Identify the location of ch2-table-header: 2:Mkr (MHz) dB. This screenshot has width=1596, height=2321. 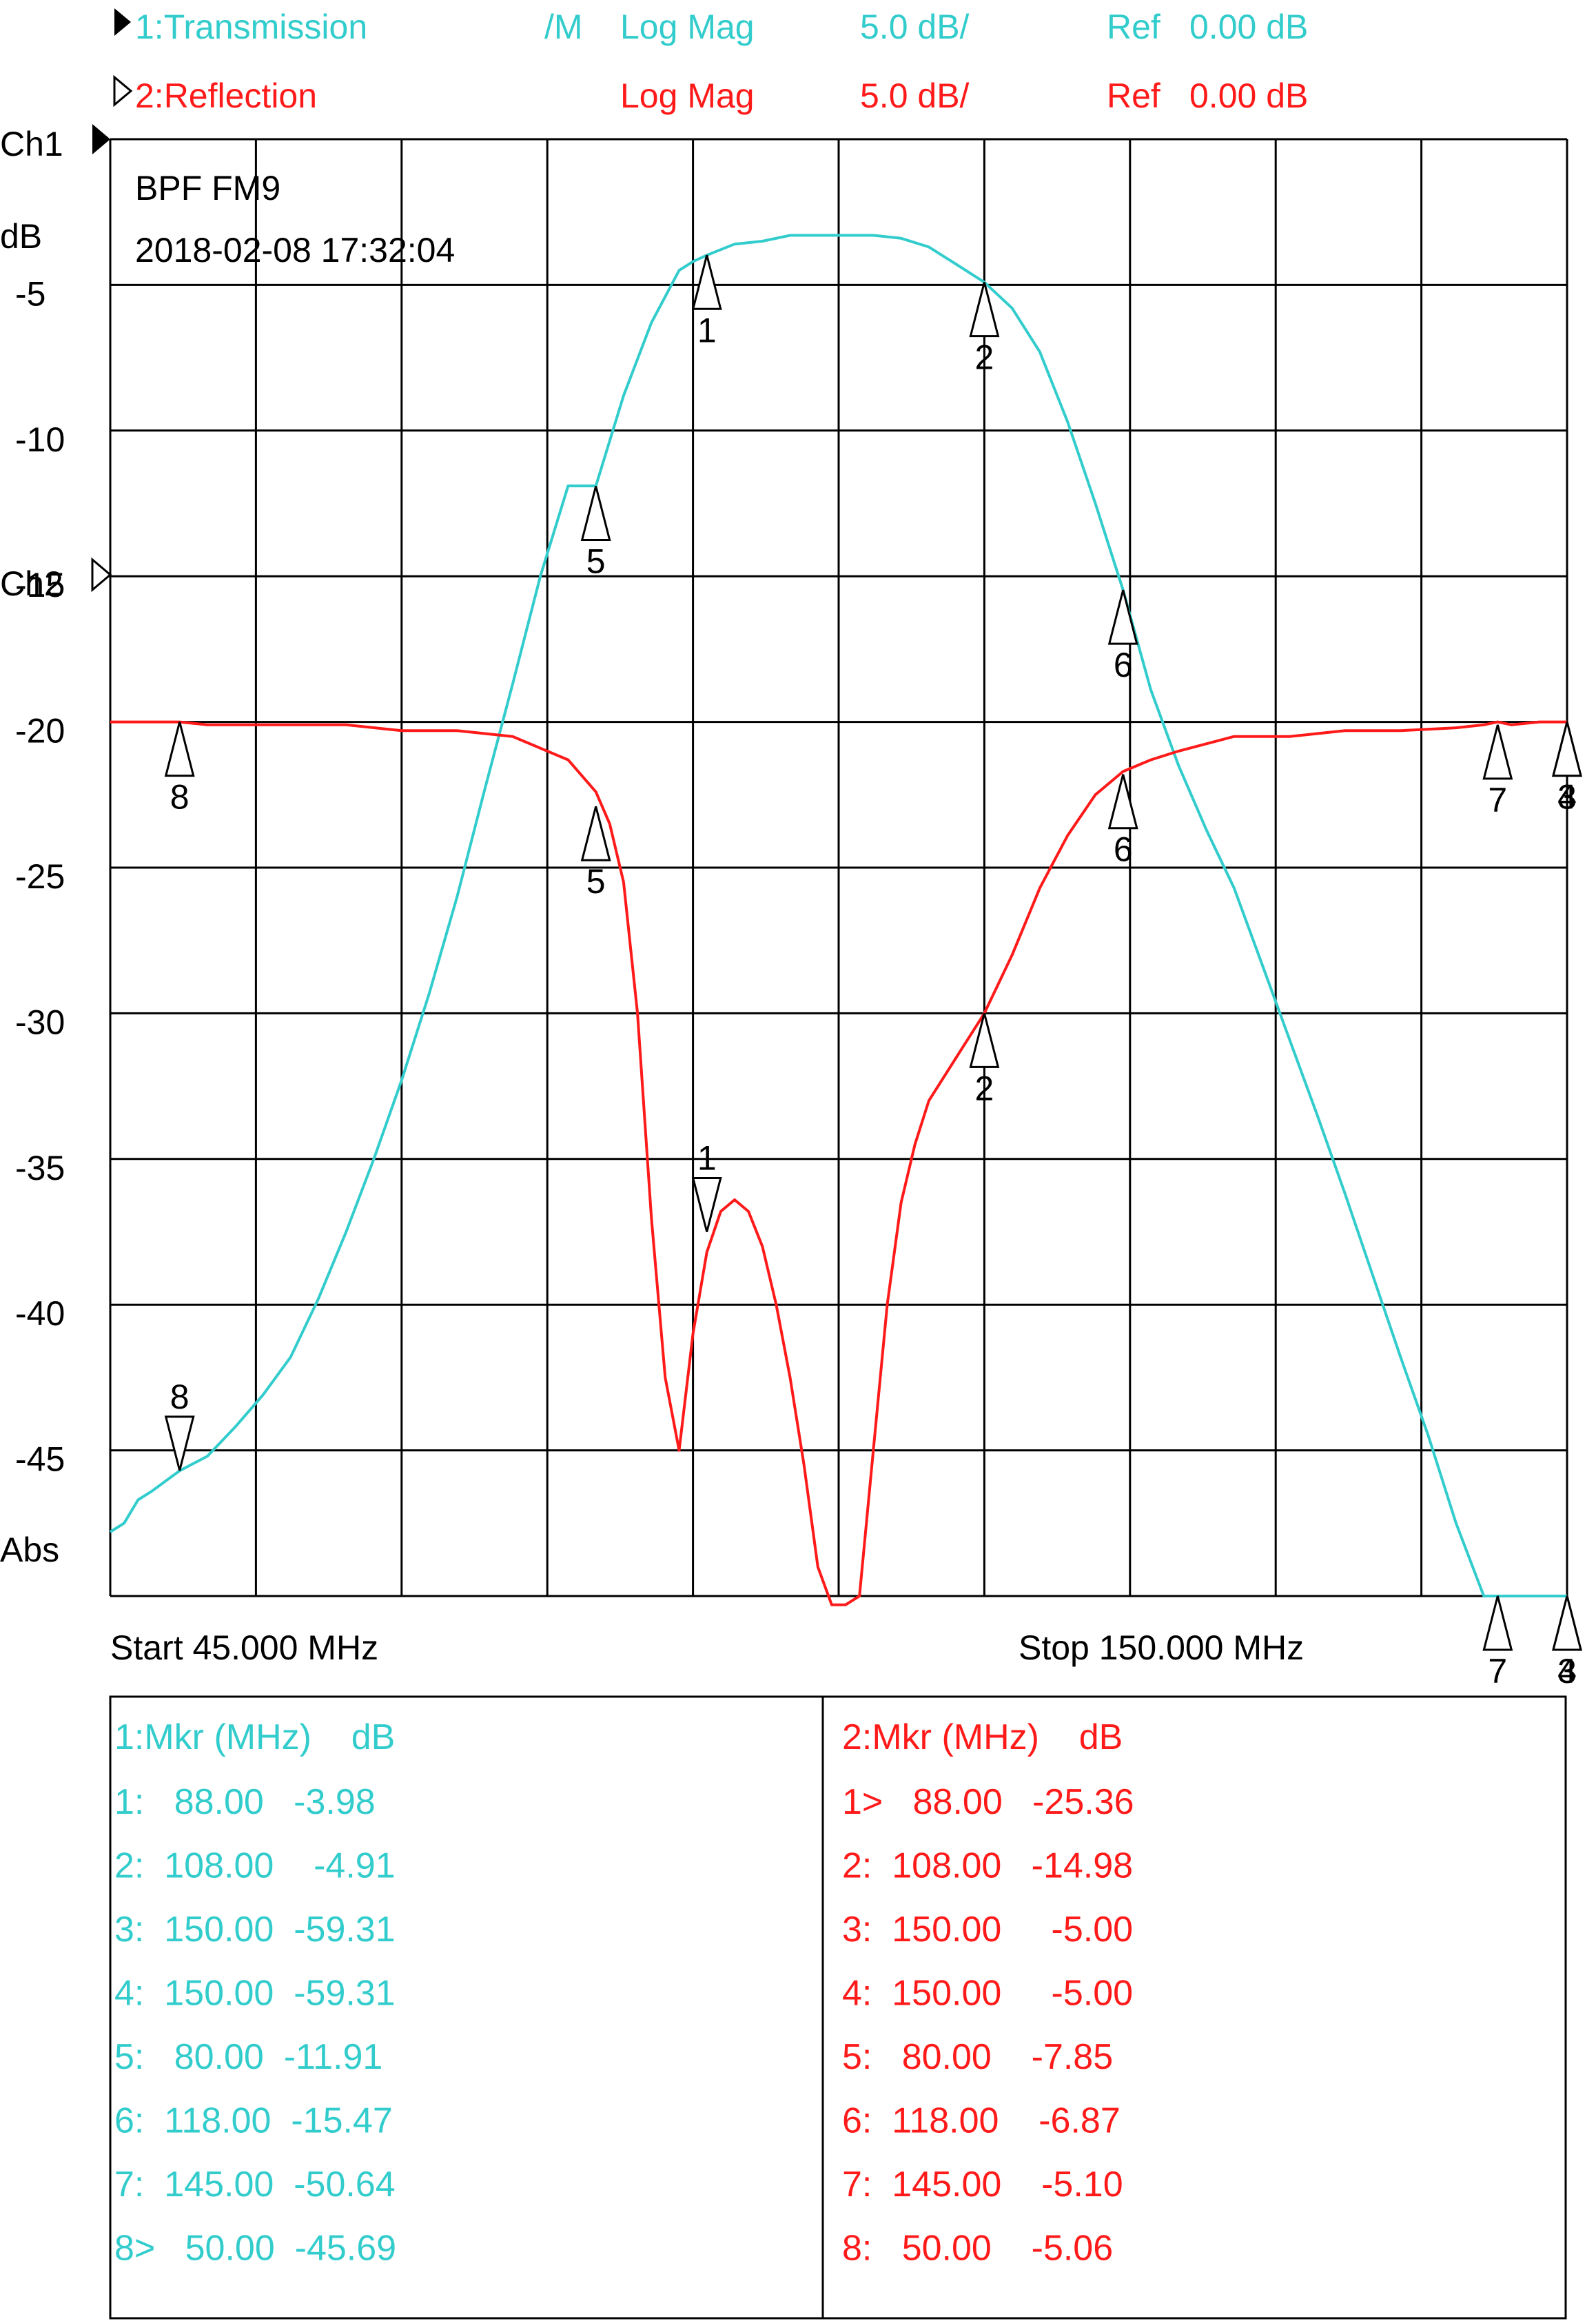
(982, 1737).